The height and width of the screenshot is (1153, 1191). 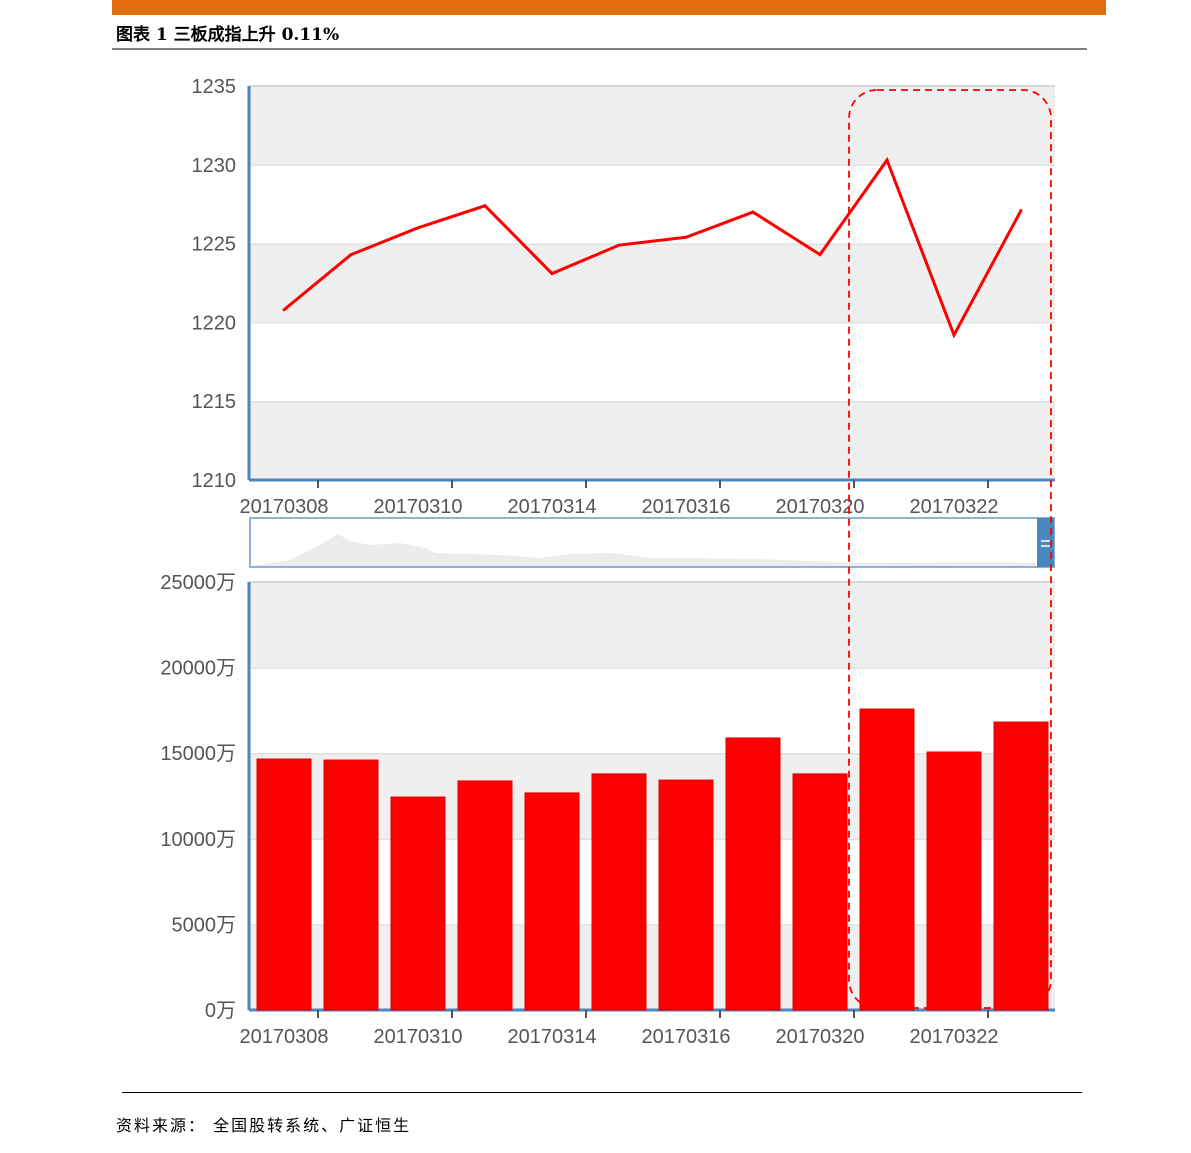 What do you see at coordinates (214, 481) in the screenshot?
I see `y-tick-label: 1210` at bounding box center [214, 481].